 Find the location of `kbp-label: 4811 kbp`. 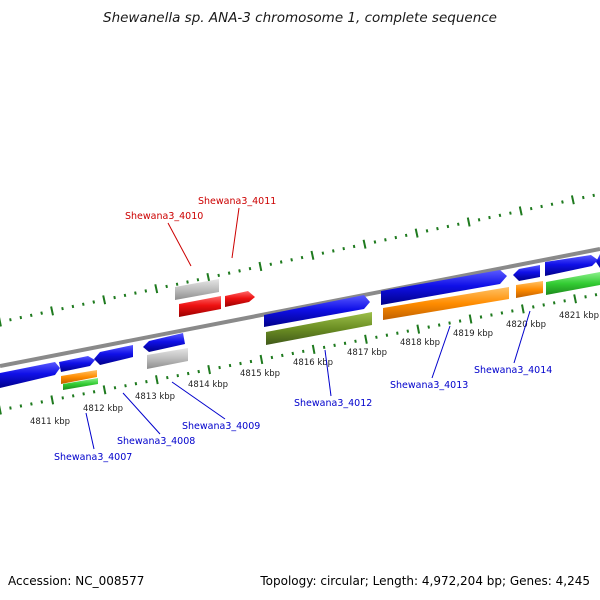

kbp-label: 4811 kbp is located at coordinates (50, 422).